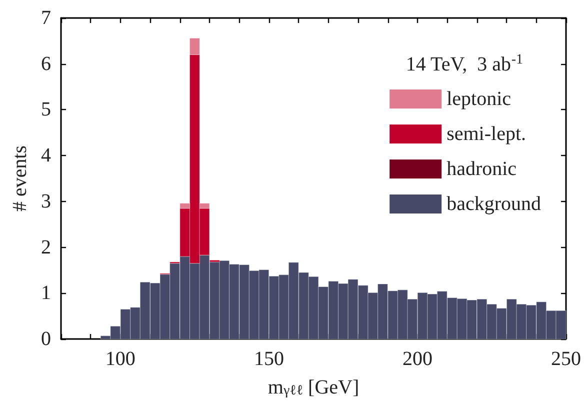 The width and height of the screenshot is (586, 405). I want to click on x-tick-label: 150, so click(269, 359).